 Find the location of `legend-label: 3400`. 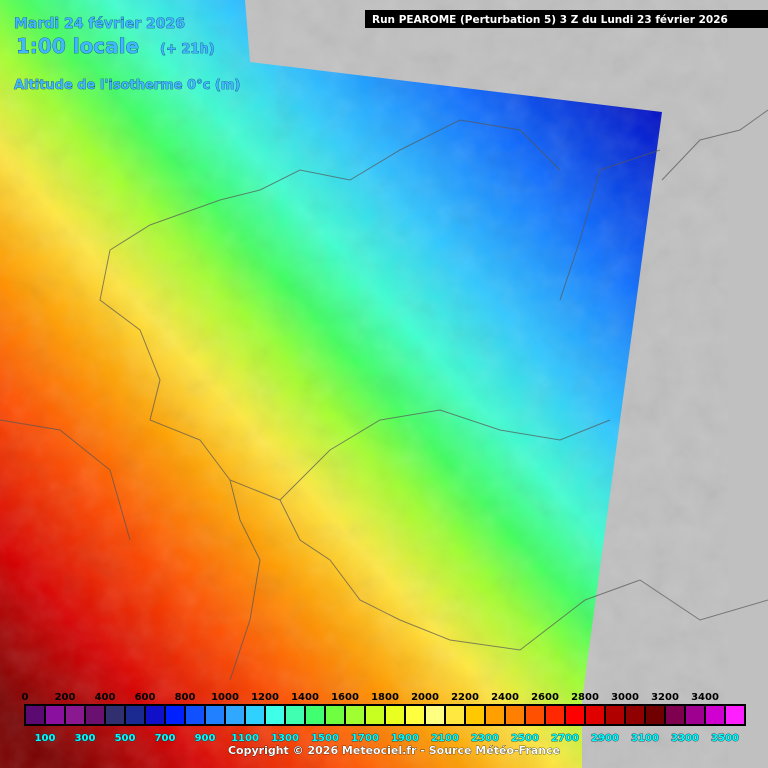

legend-label: 3400 is located at coordinates (705, 697).